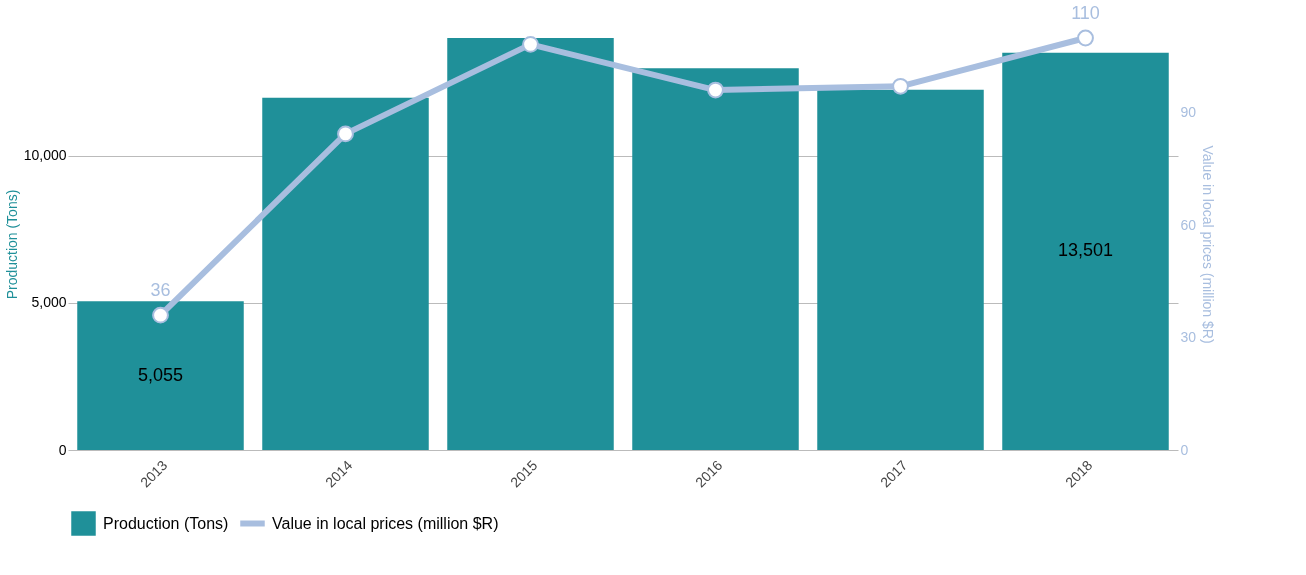 This screenshot has height=575, width=1306. Describe the element at coordinates (1208, 244) in the screenshot. I see `y2-axis-title: Value in local prices (million $R)` at that location.